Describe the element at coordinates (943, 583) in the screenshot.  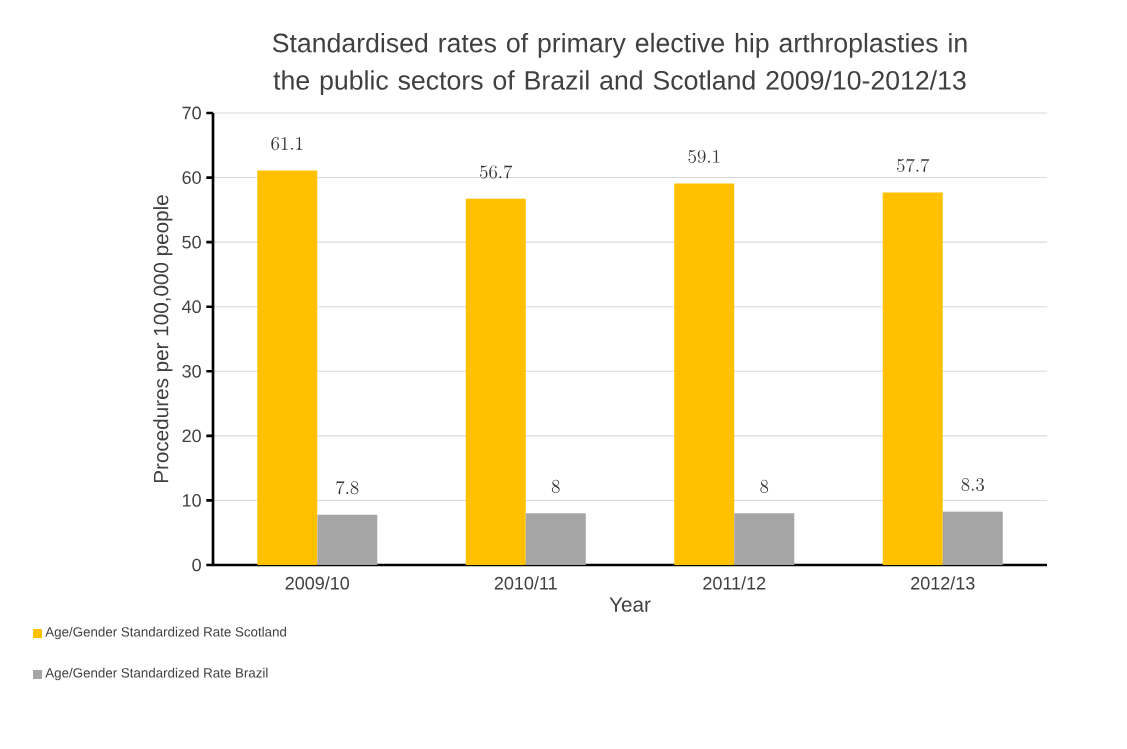
I see `x-tick-label: 2012/13` at that location.